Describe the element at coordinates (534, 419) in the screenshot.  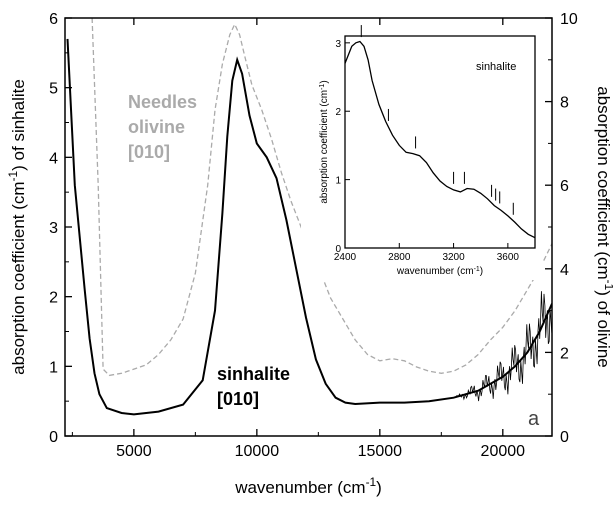
I see `panel-label: a` at that location.